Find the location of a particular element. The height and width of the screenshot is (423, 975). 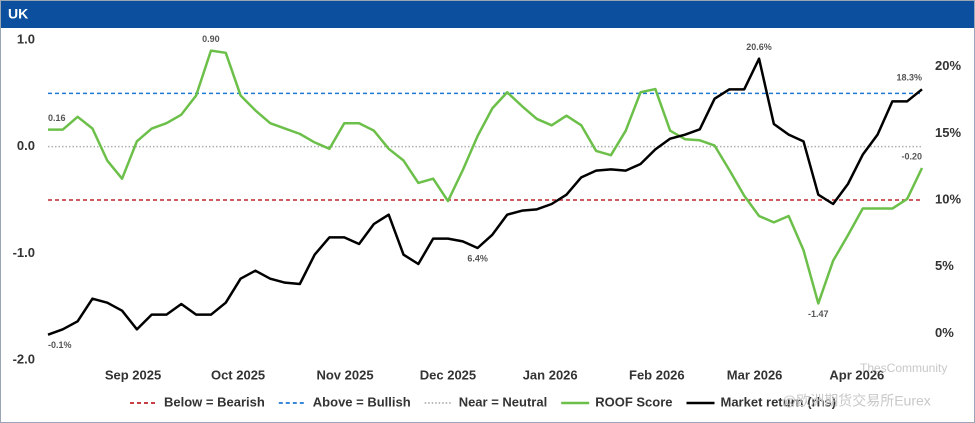

legend-label: Above = Bullish is located at coordinates (362, 401).